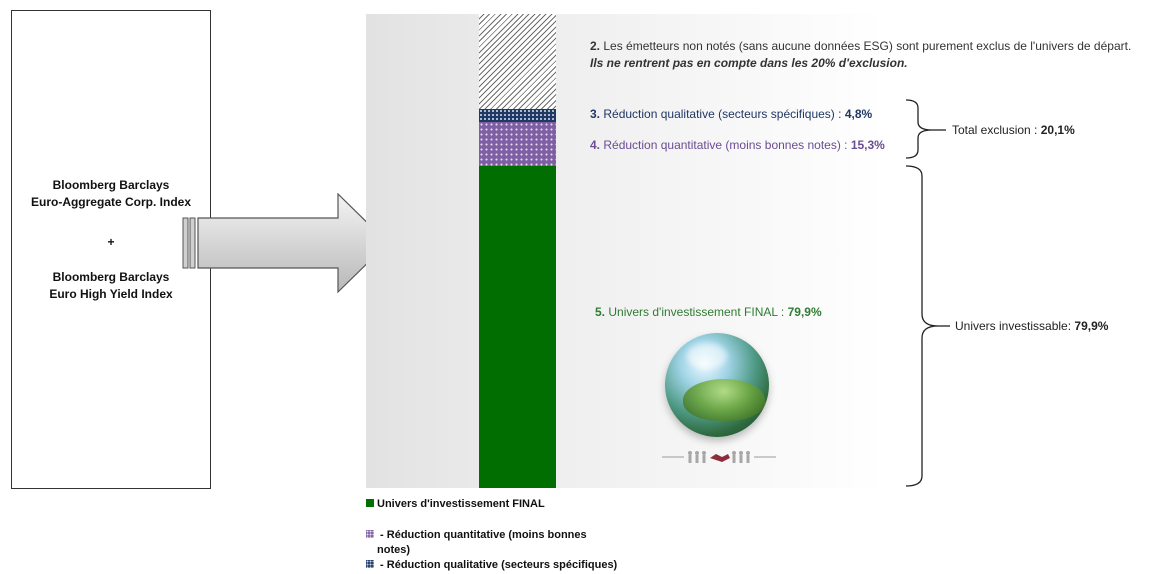  What do you see at coordinates (867, 145) in the screenshot?
I see `label-quantitative-value: 15,3%` at bounding box center [867, 145].